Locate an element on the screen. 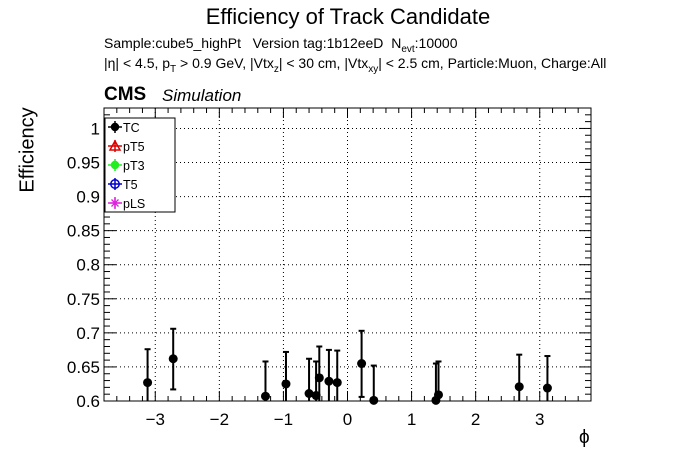 This screenshot has width=696, height=472. data-layer is located at coordinates (347, 366).